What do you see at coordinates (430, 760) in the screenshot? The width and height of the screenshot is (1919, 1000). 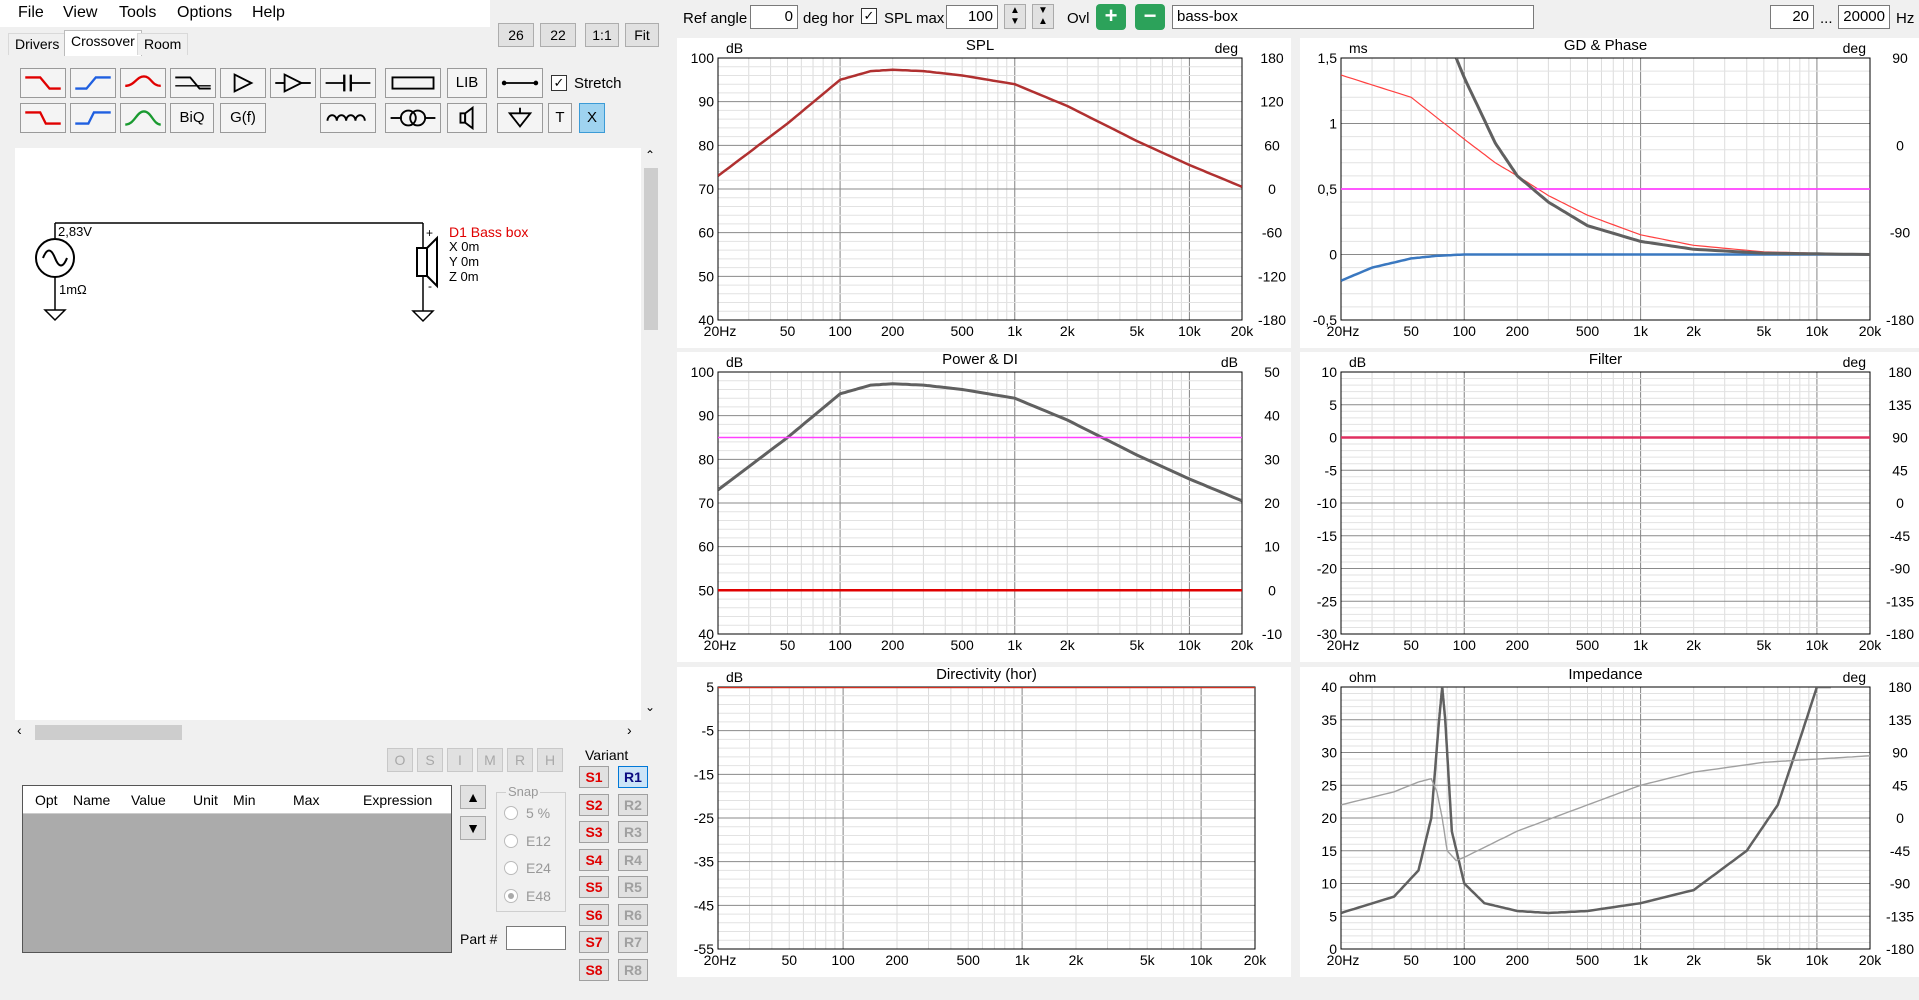 I see `opt-s-button: S` at bounding box center [430, 760].